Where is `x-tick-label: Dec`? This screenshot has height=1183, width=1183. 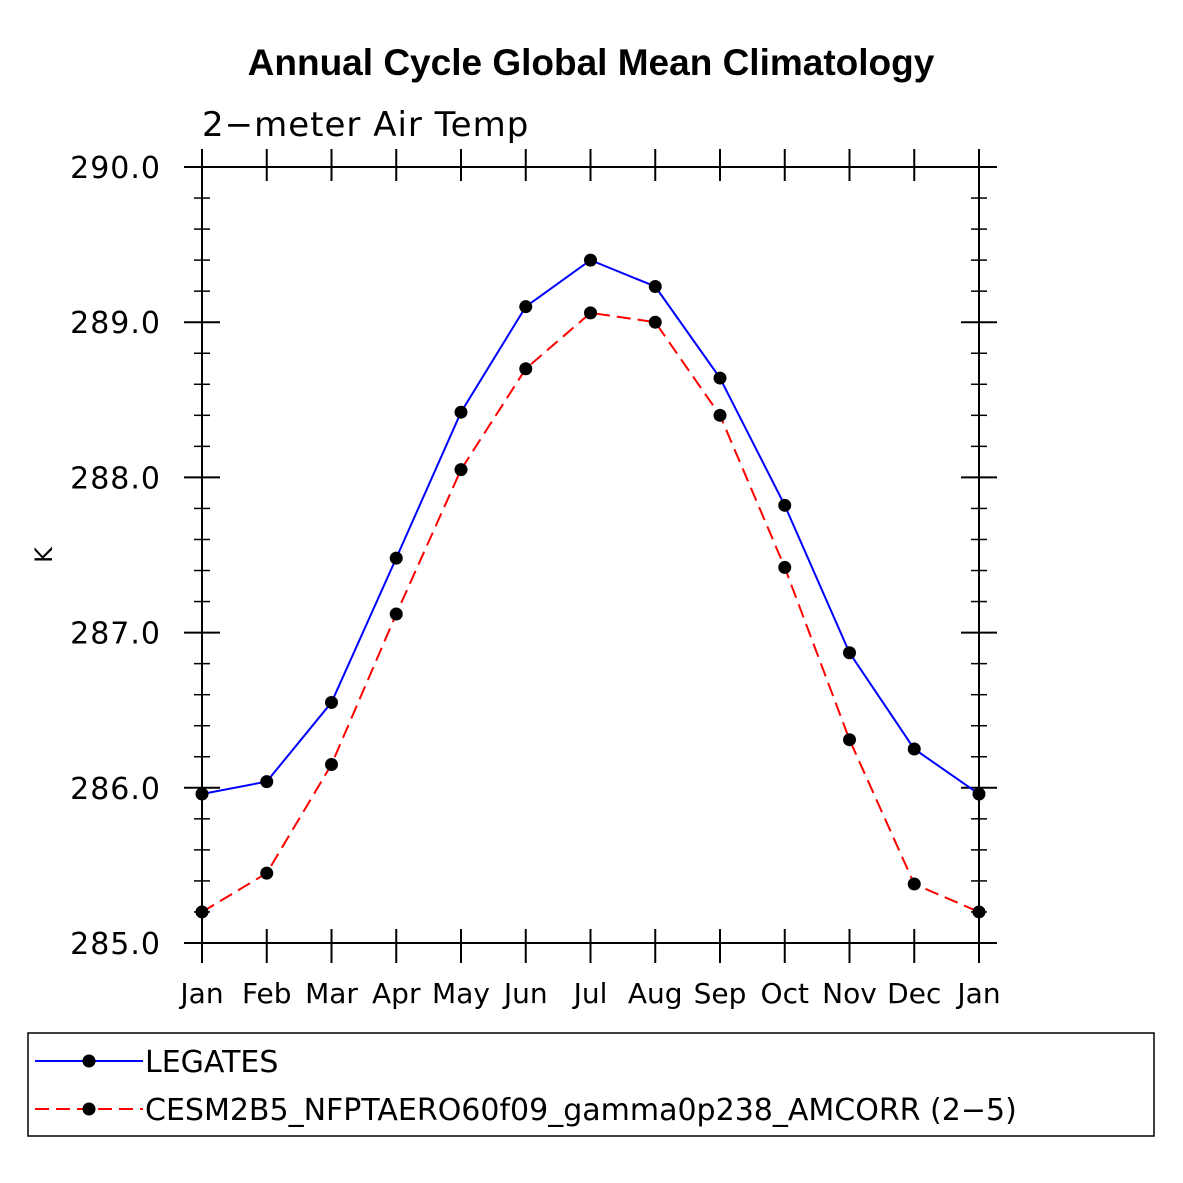
x-tick-label: Dec is located at coordinates (914, 993).